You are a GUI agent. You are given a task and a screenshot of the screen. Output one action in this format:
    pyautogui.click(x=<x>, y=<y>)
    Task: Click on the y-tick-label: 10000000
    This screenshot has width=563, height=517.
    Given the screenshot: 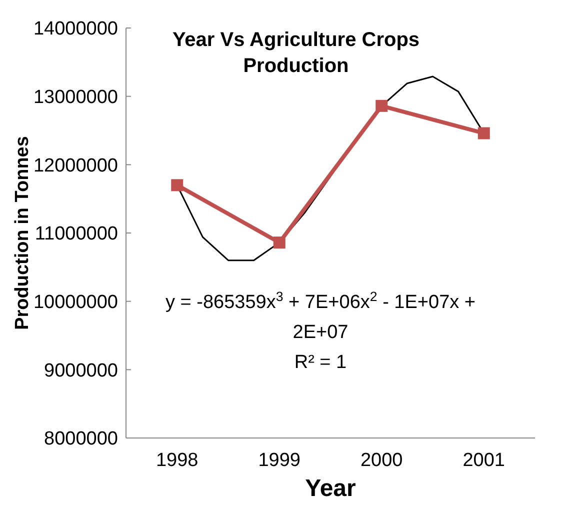 What is the action you would take?
    pyautogui.click(x=75, y=302)
    